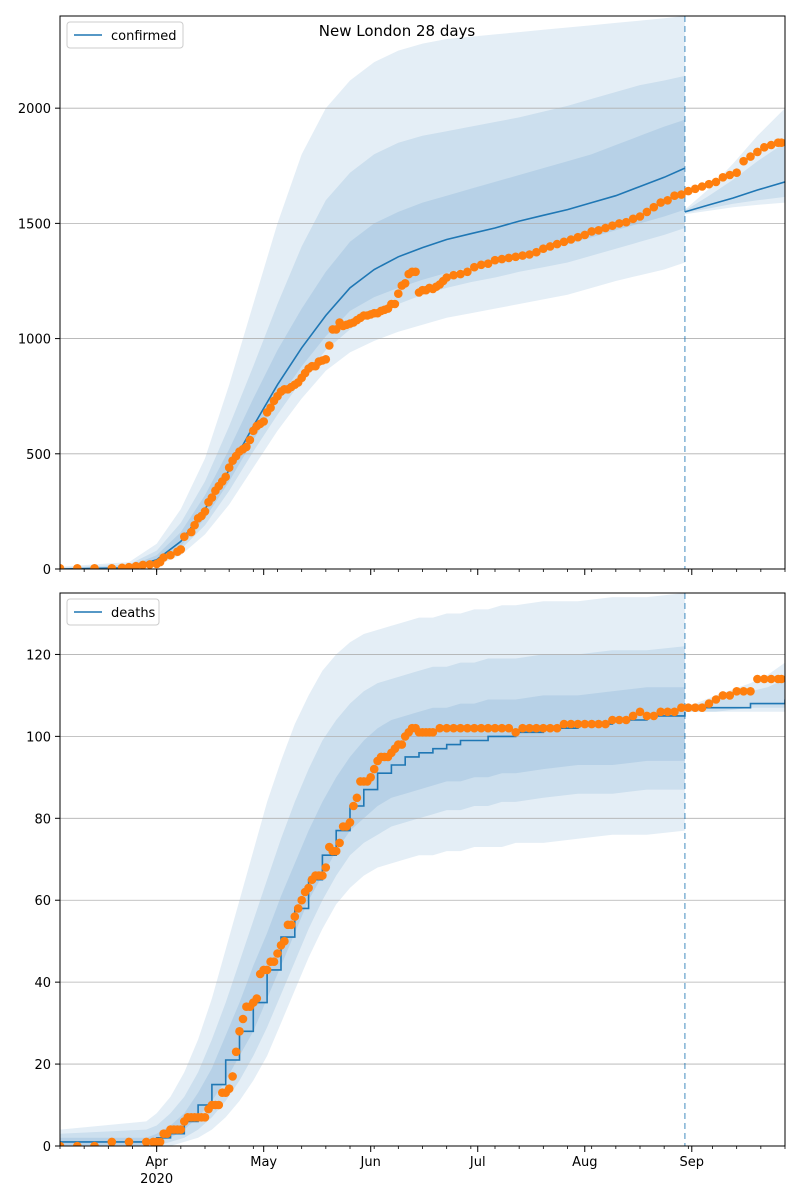 The image size is (800, 1200). I want to click on x-tick-label: Aug, so click(584, 1162).